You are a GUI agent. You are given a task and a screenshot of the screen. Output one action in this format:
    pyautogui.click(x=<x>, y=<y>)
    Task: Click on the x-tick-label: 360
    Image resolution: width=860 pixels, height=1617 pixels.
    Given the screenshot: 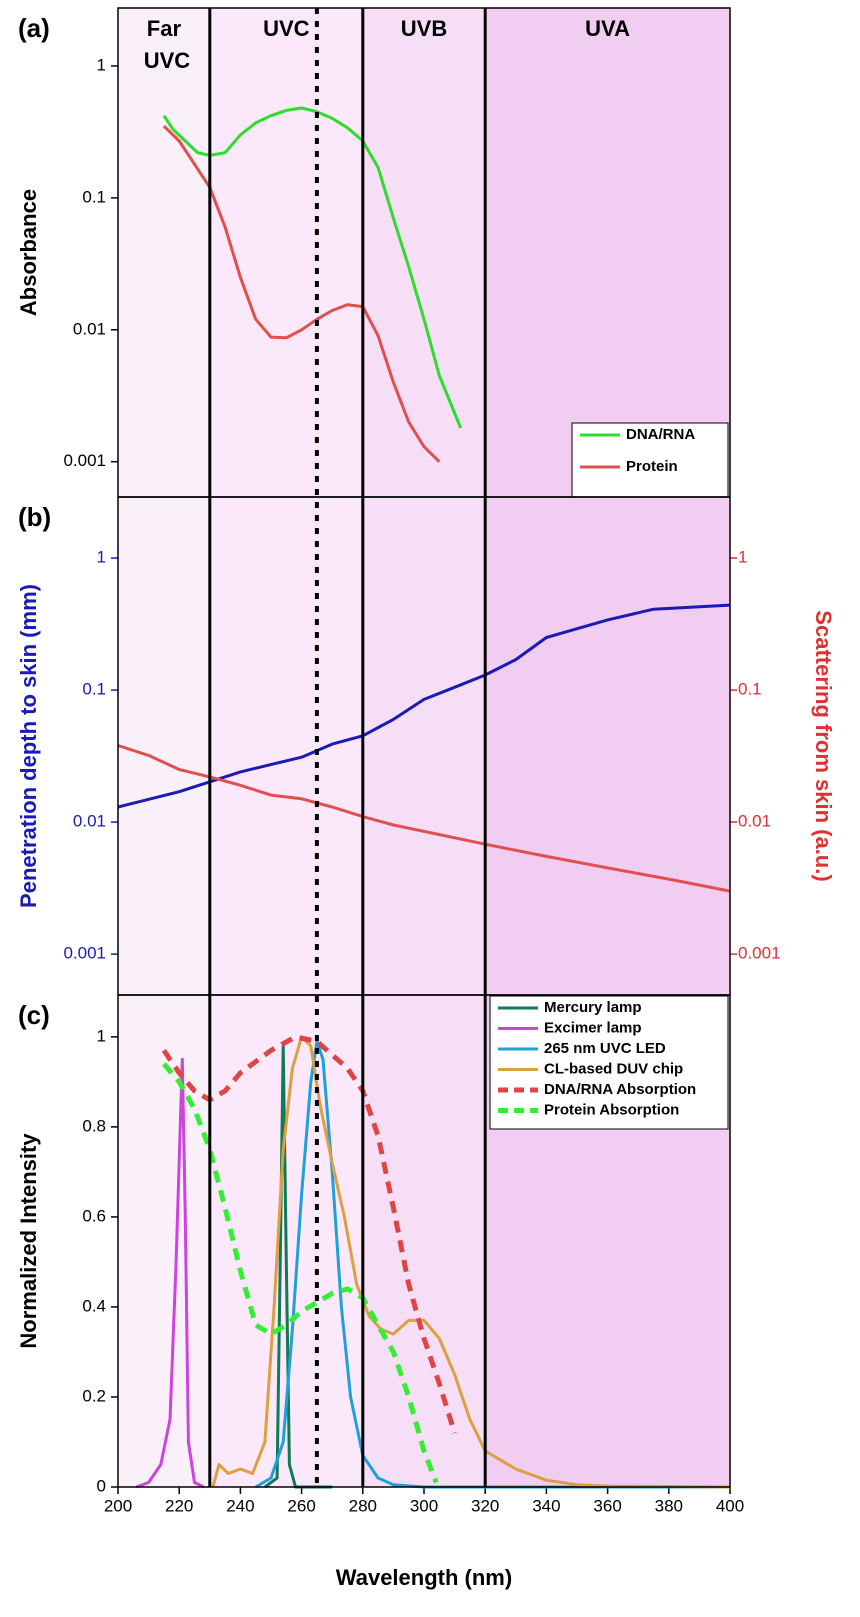 What is the action you would take?
    pyautogui.click(x=607, y=1505)
    